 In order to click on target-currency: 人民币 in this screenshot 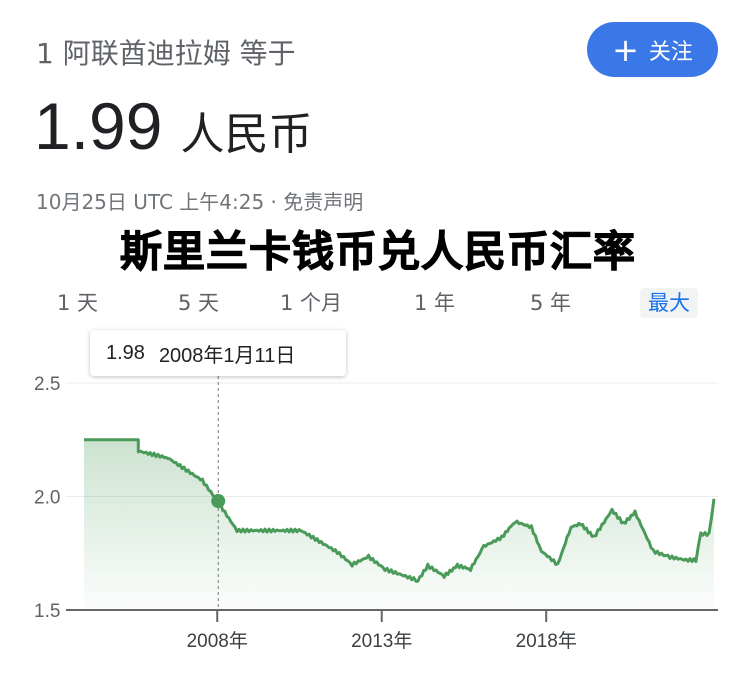, I will do `click(246, 134)`.